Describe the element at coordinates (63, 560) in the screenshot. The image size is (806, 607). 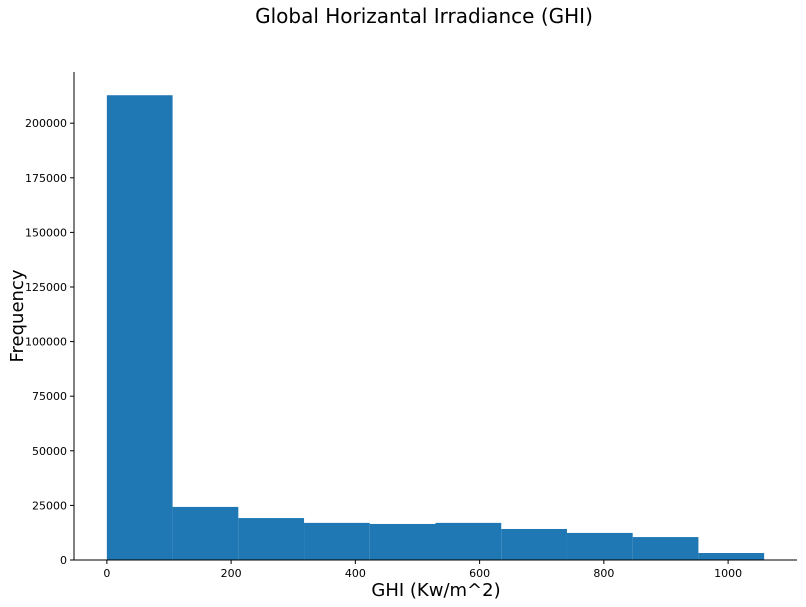
I see `y-tick-label: 0` at that location.